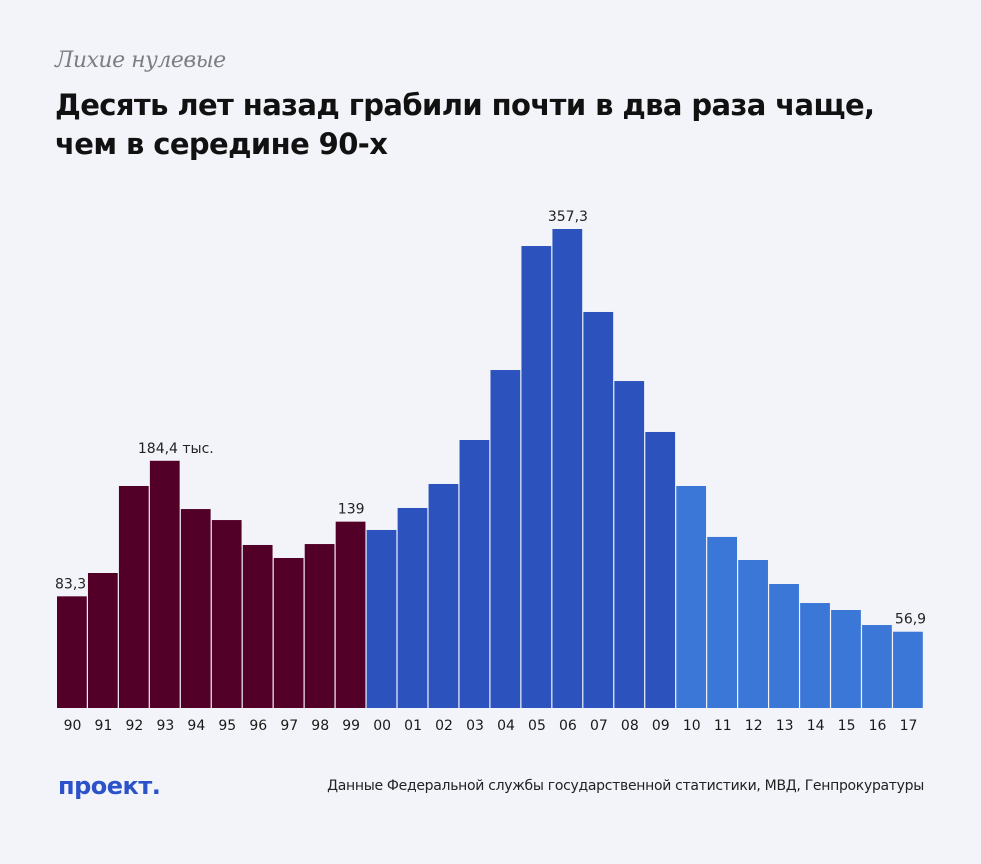 This screenshot has width=981, height=864. Describe the element at coordinates (227, 726) in the screenshot. I see `x-tick-label: 95` at that location.